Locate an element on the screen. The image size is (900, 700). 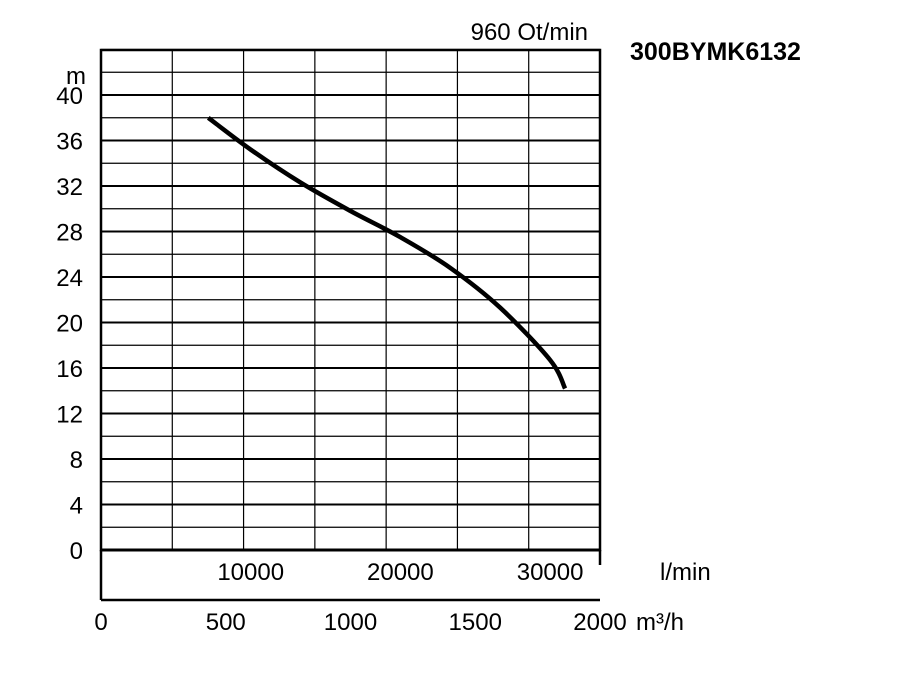
chart-title: 300BYMK6132 is located at coordinates (715, 52).